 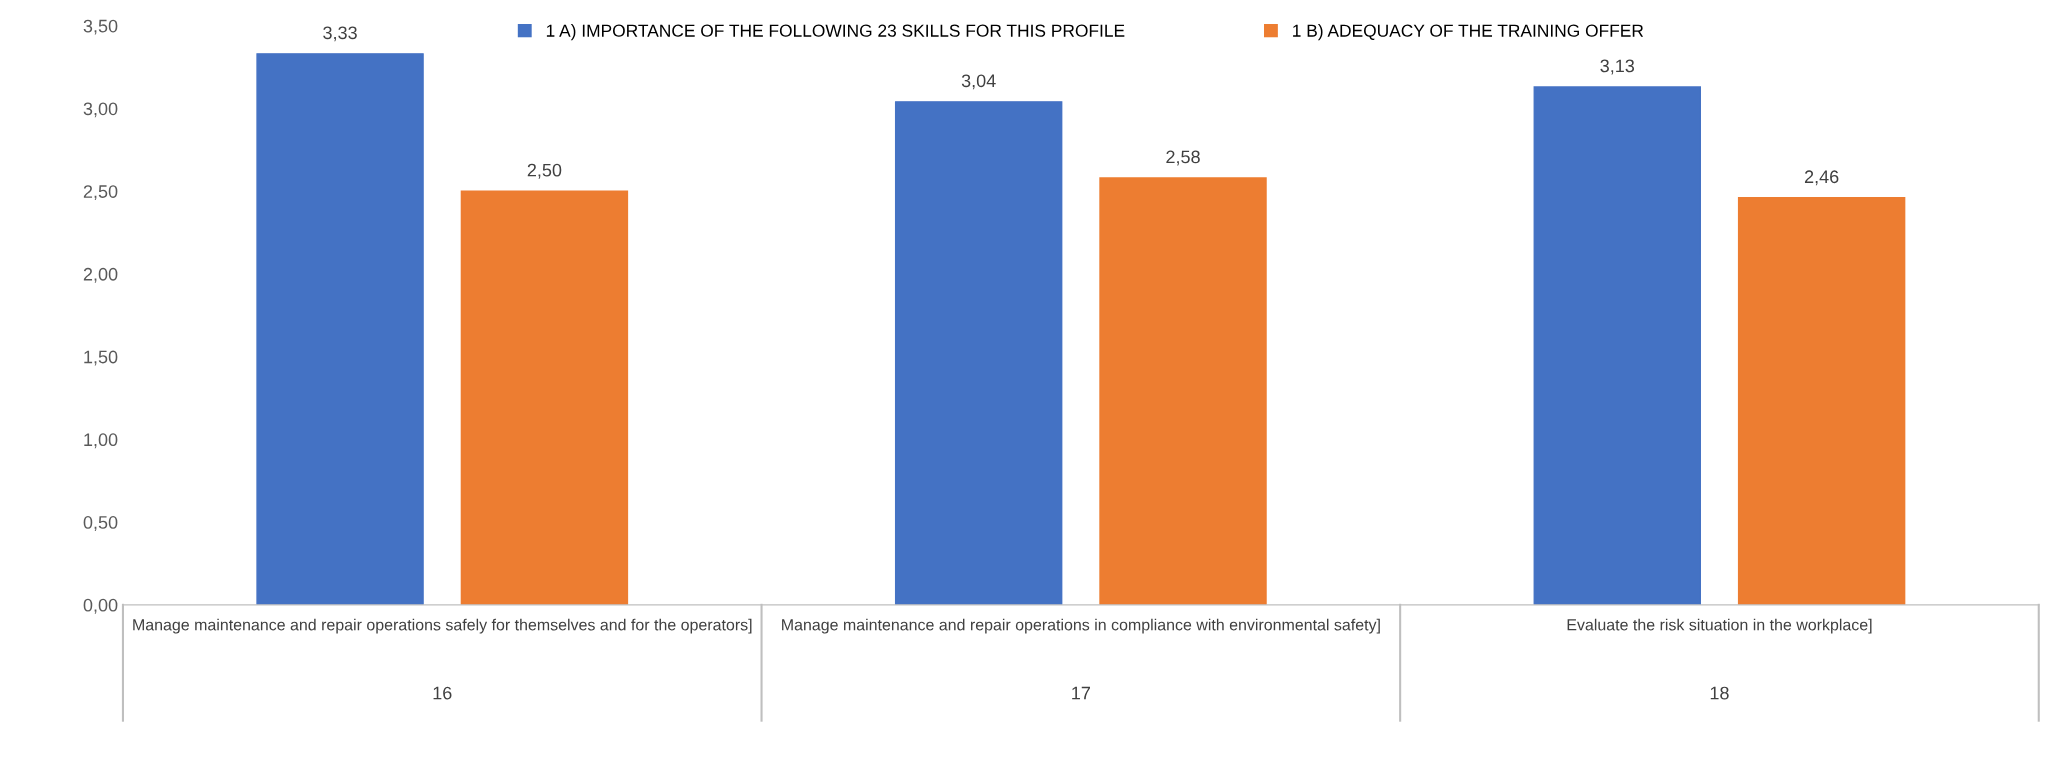 What do you see at coordinates (442, 693) in the screenshot?
I see `text: 16` at bounding box center [442, 693].